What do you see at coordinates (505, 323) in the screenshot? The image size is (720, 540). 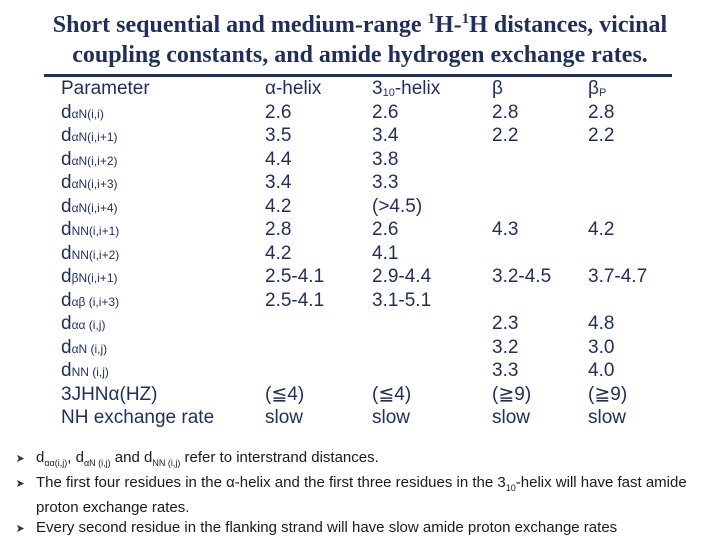 I see `value-cell: 2.3` at bounding box center [505, 323].